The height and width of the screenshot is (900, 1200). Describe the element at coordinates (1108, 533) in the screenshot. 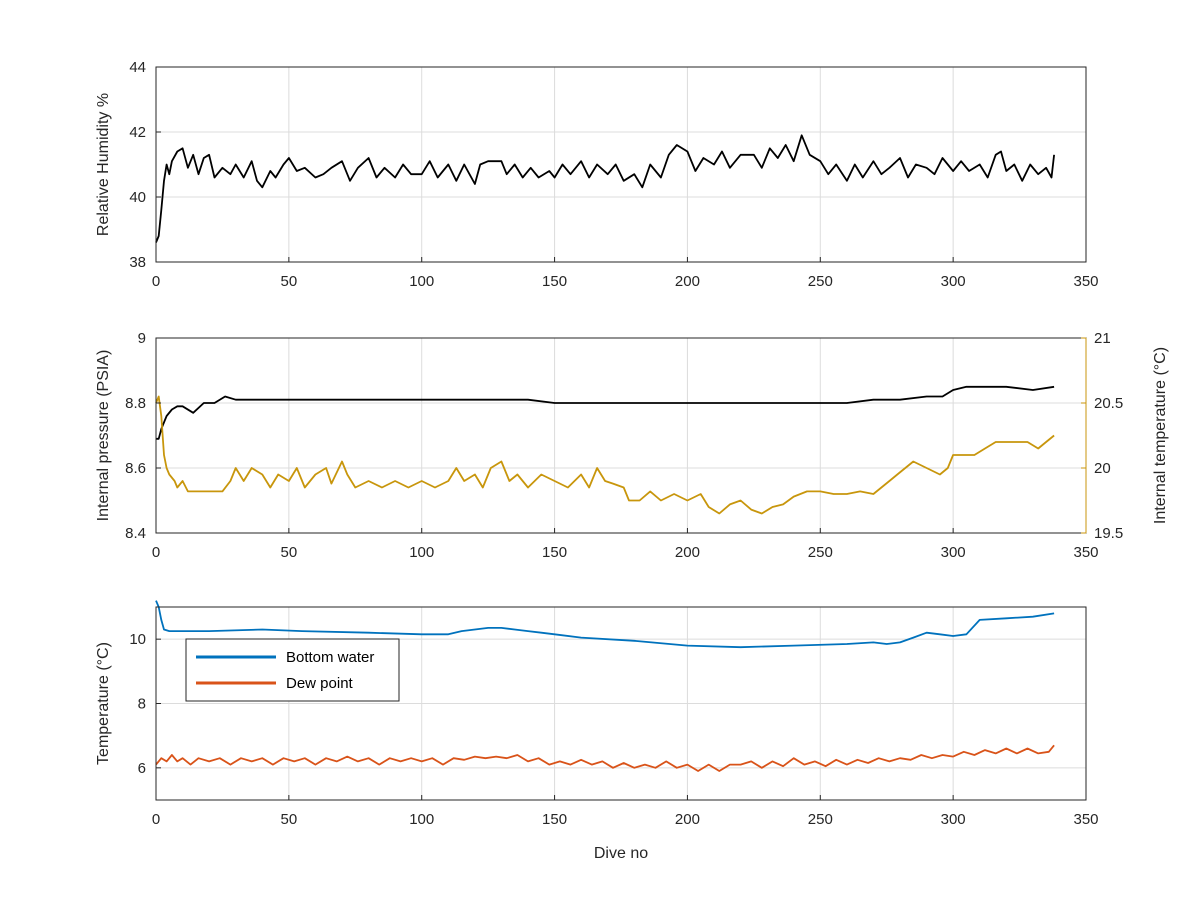

I see `y-right-tick-label: 19.5` at that location.